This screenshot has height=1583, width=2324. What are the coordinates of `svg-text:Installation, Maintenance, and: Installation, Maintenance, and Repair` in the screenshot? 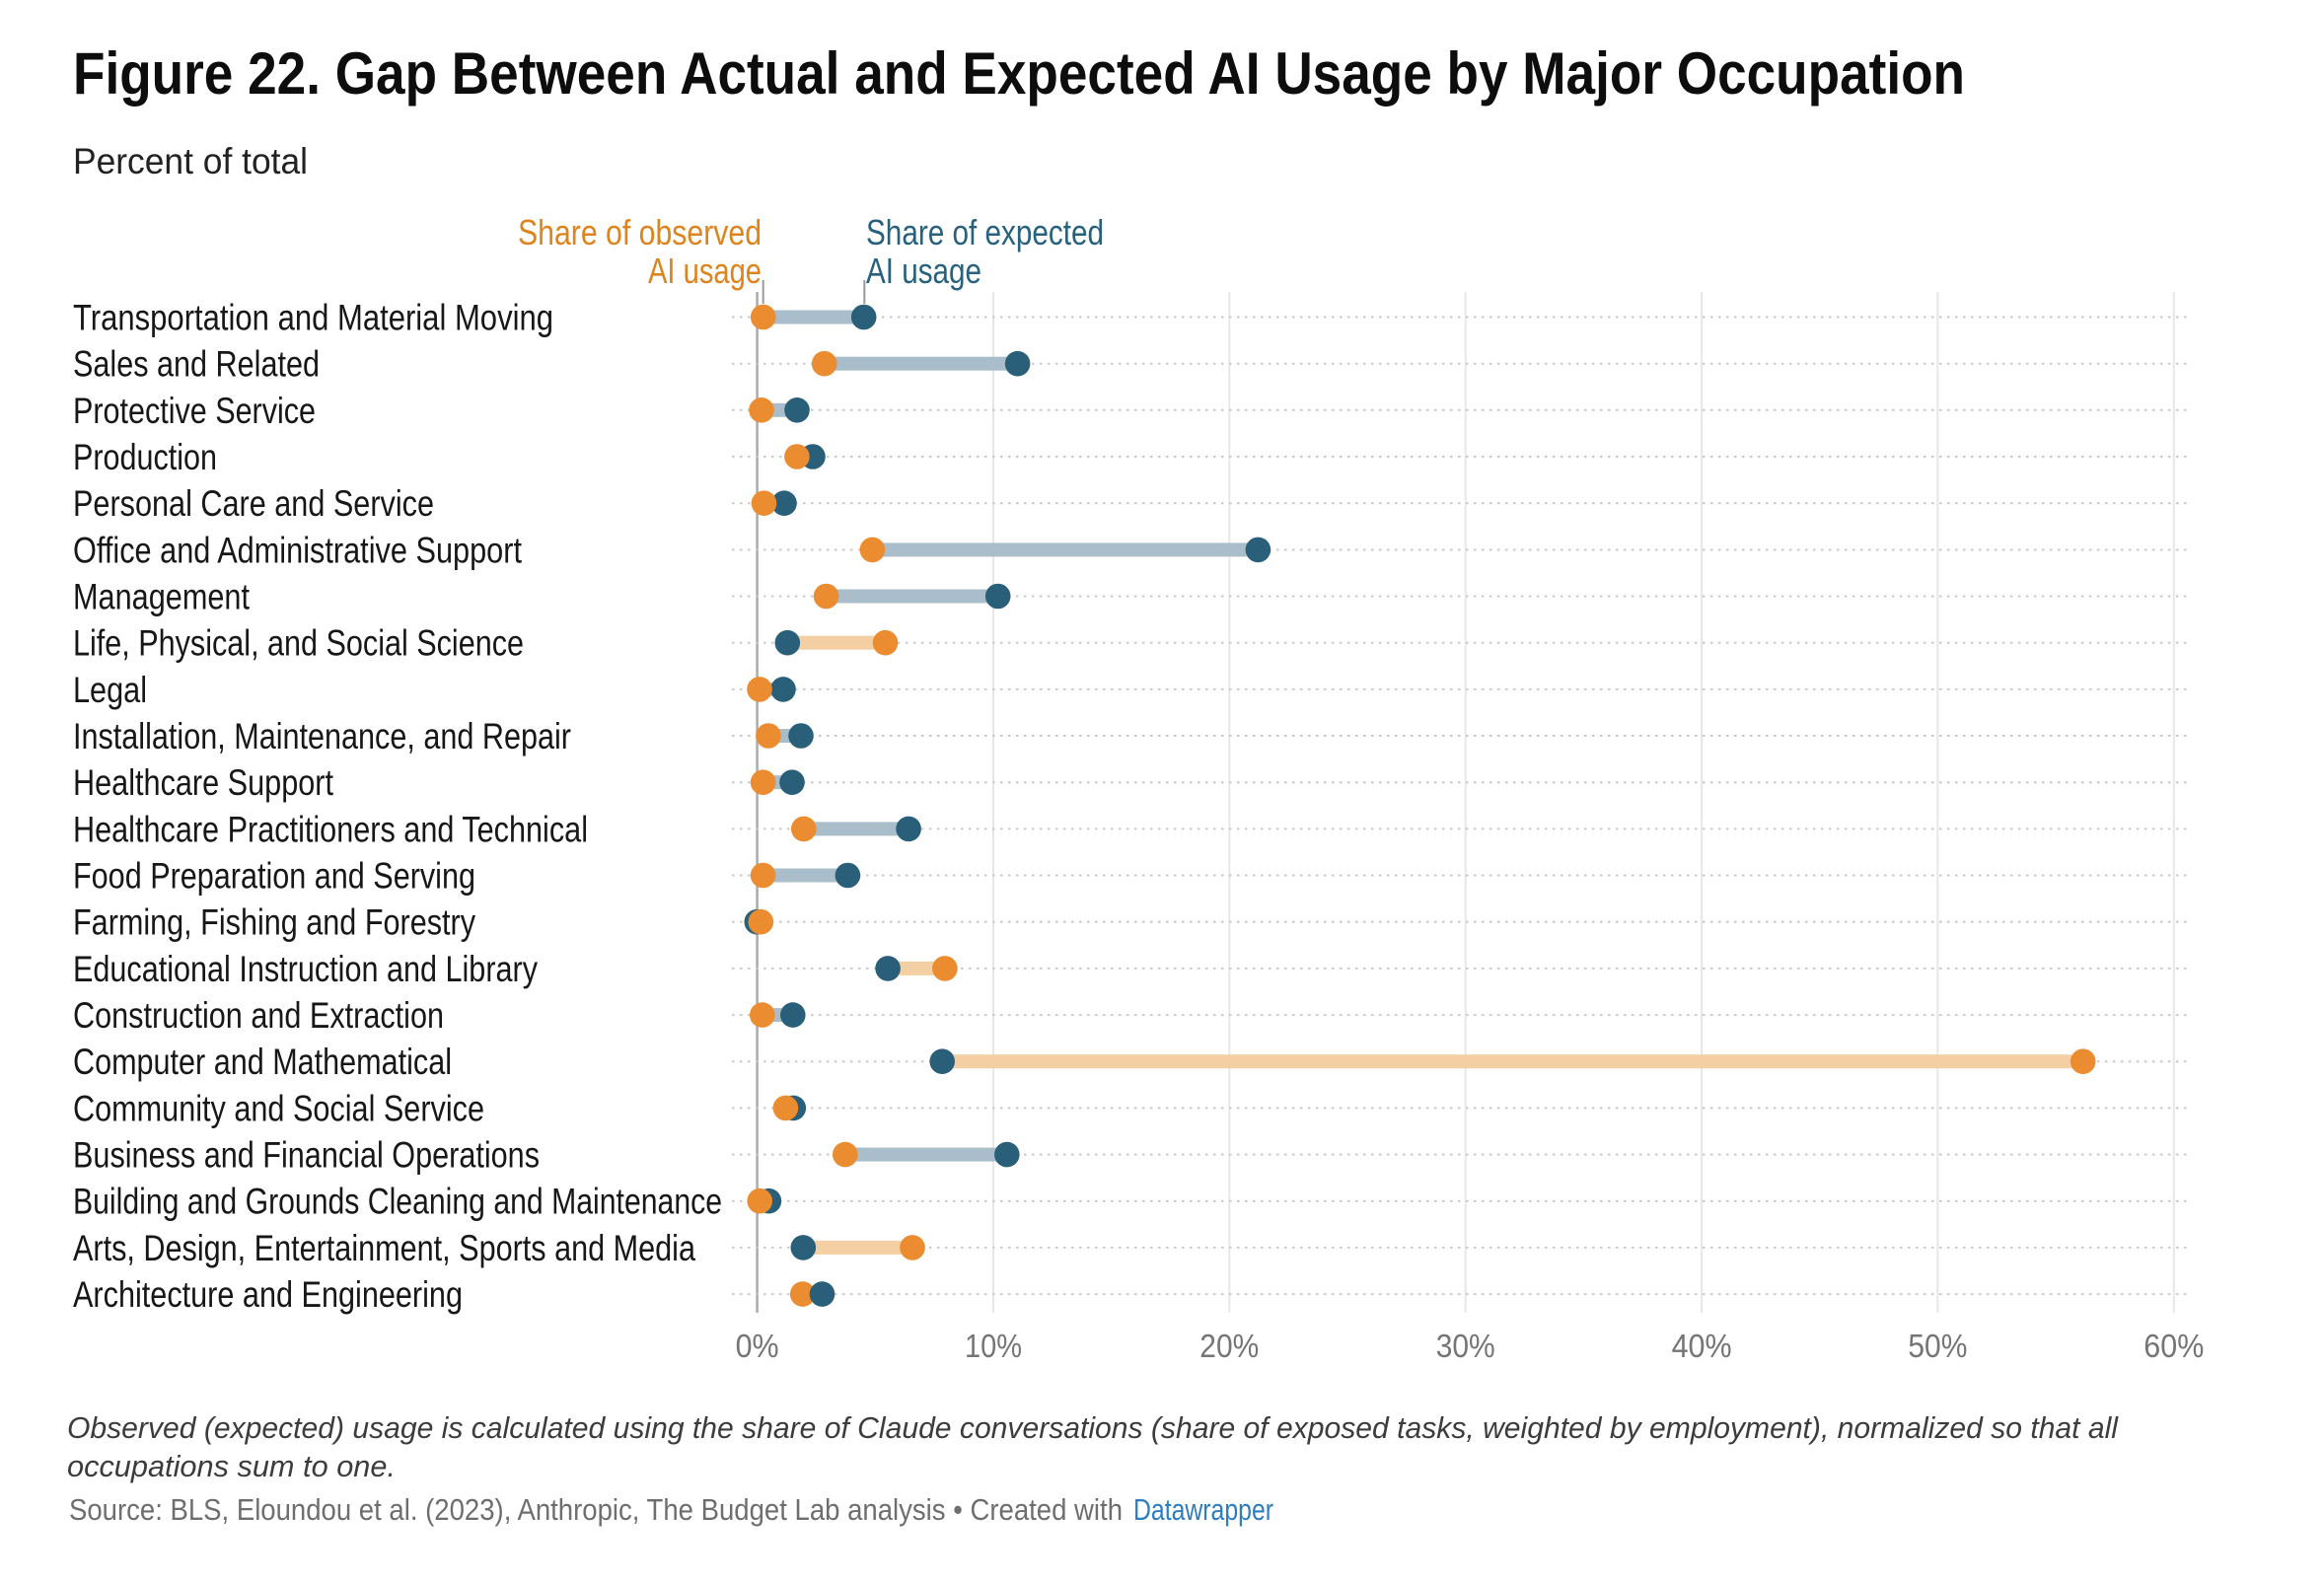 It's located at (322, 736).